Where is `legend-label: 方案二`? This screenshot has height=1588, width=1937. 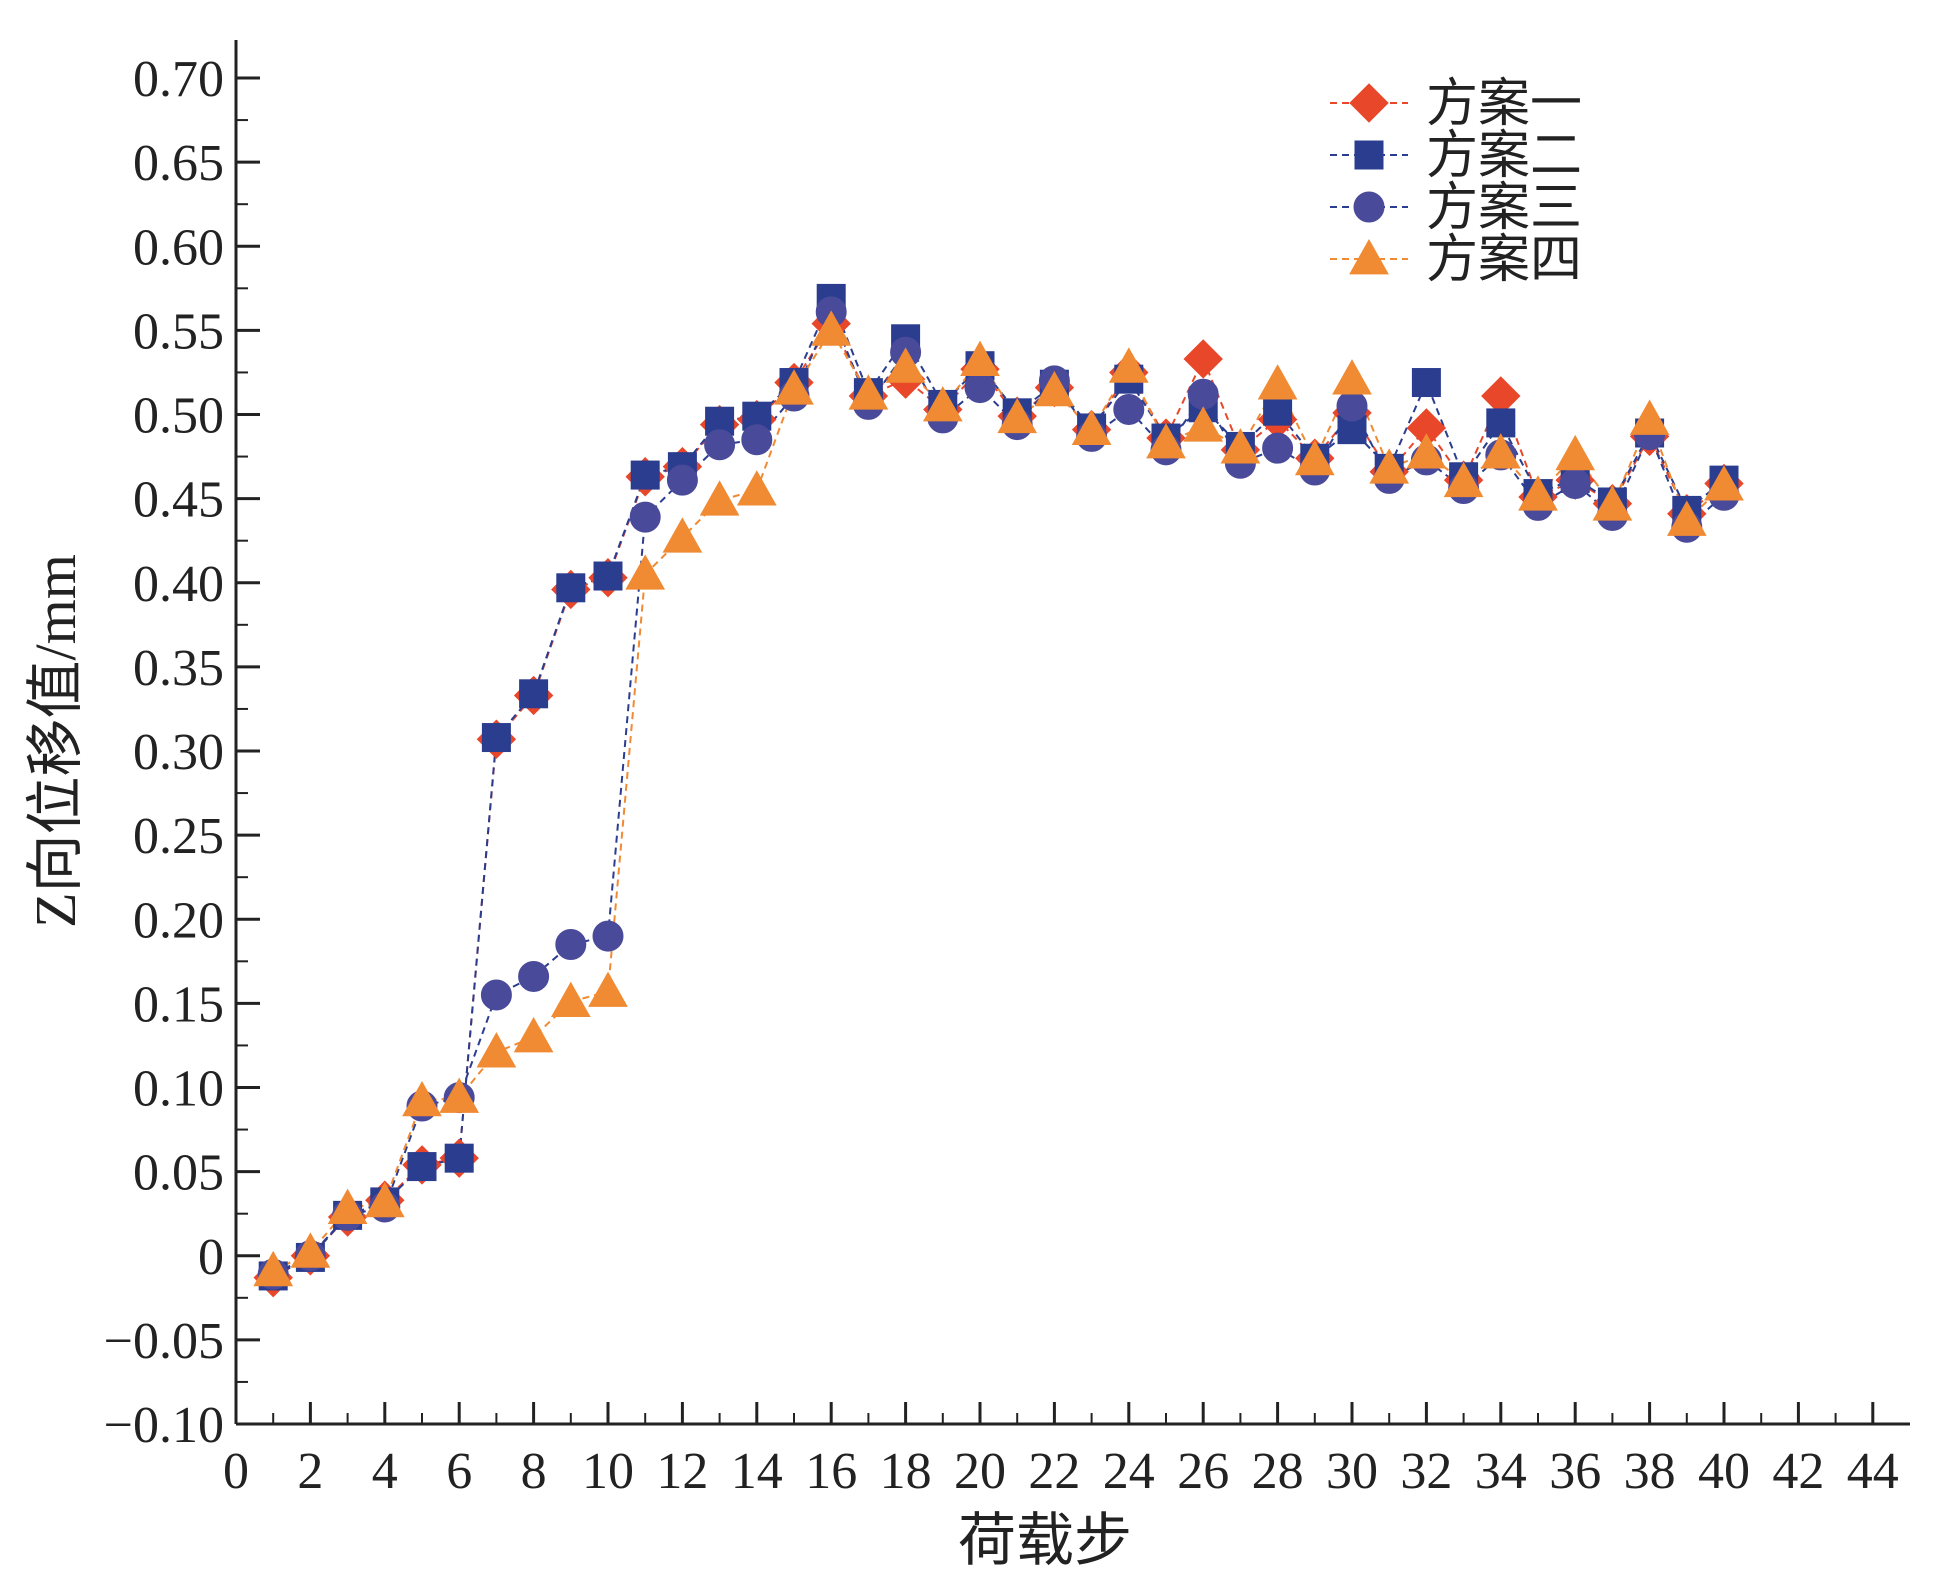
legend-label: 方案二 is located at coordinates (1504, 156).